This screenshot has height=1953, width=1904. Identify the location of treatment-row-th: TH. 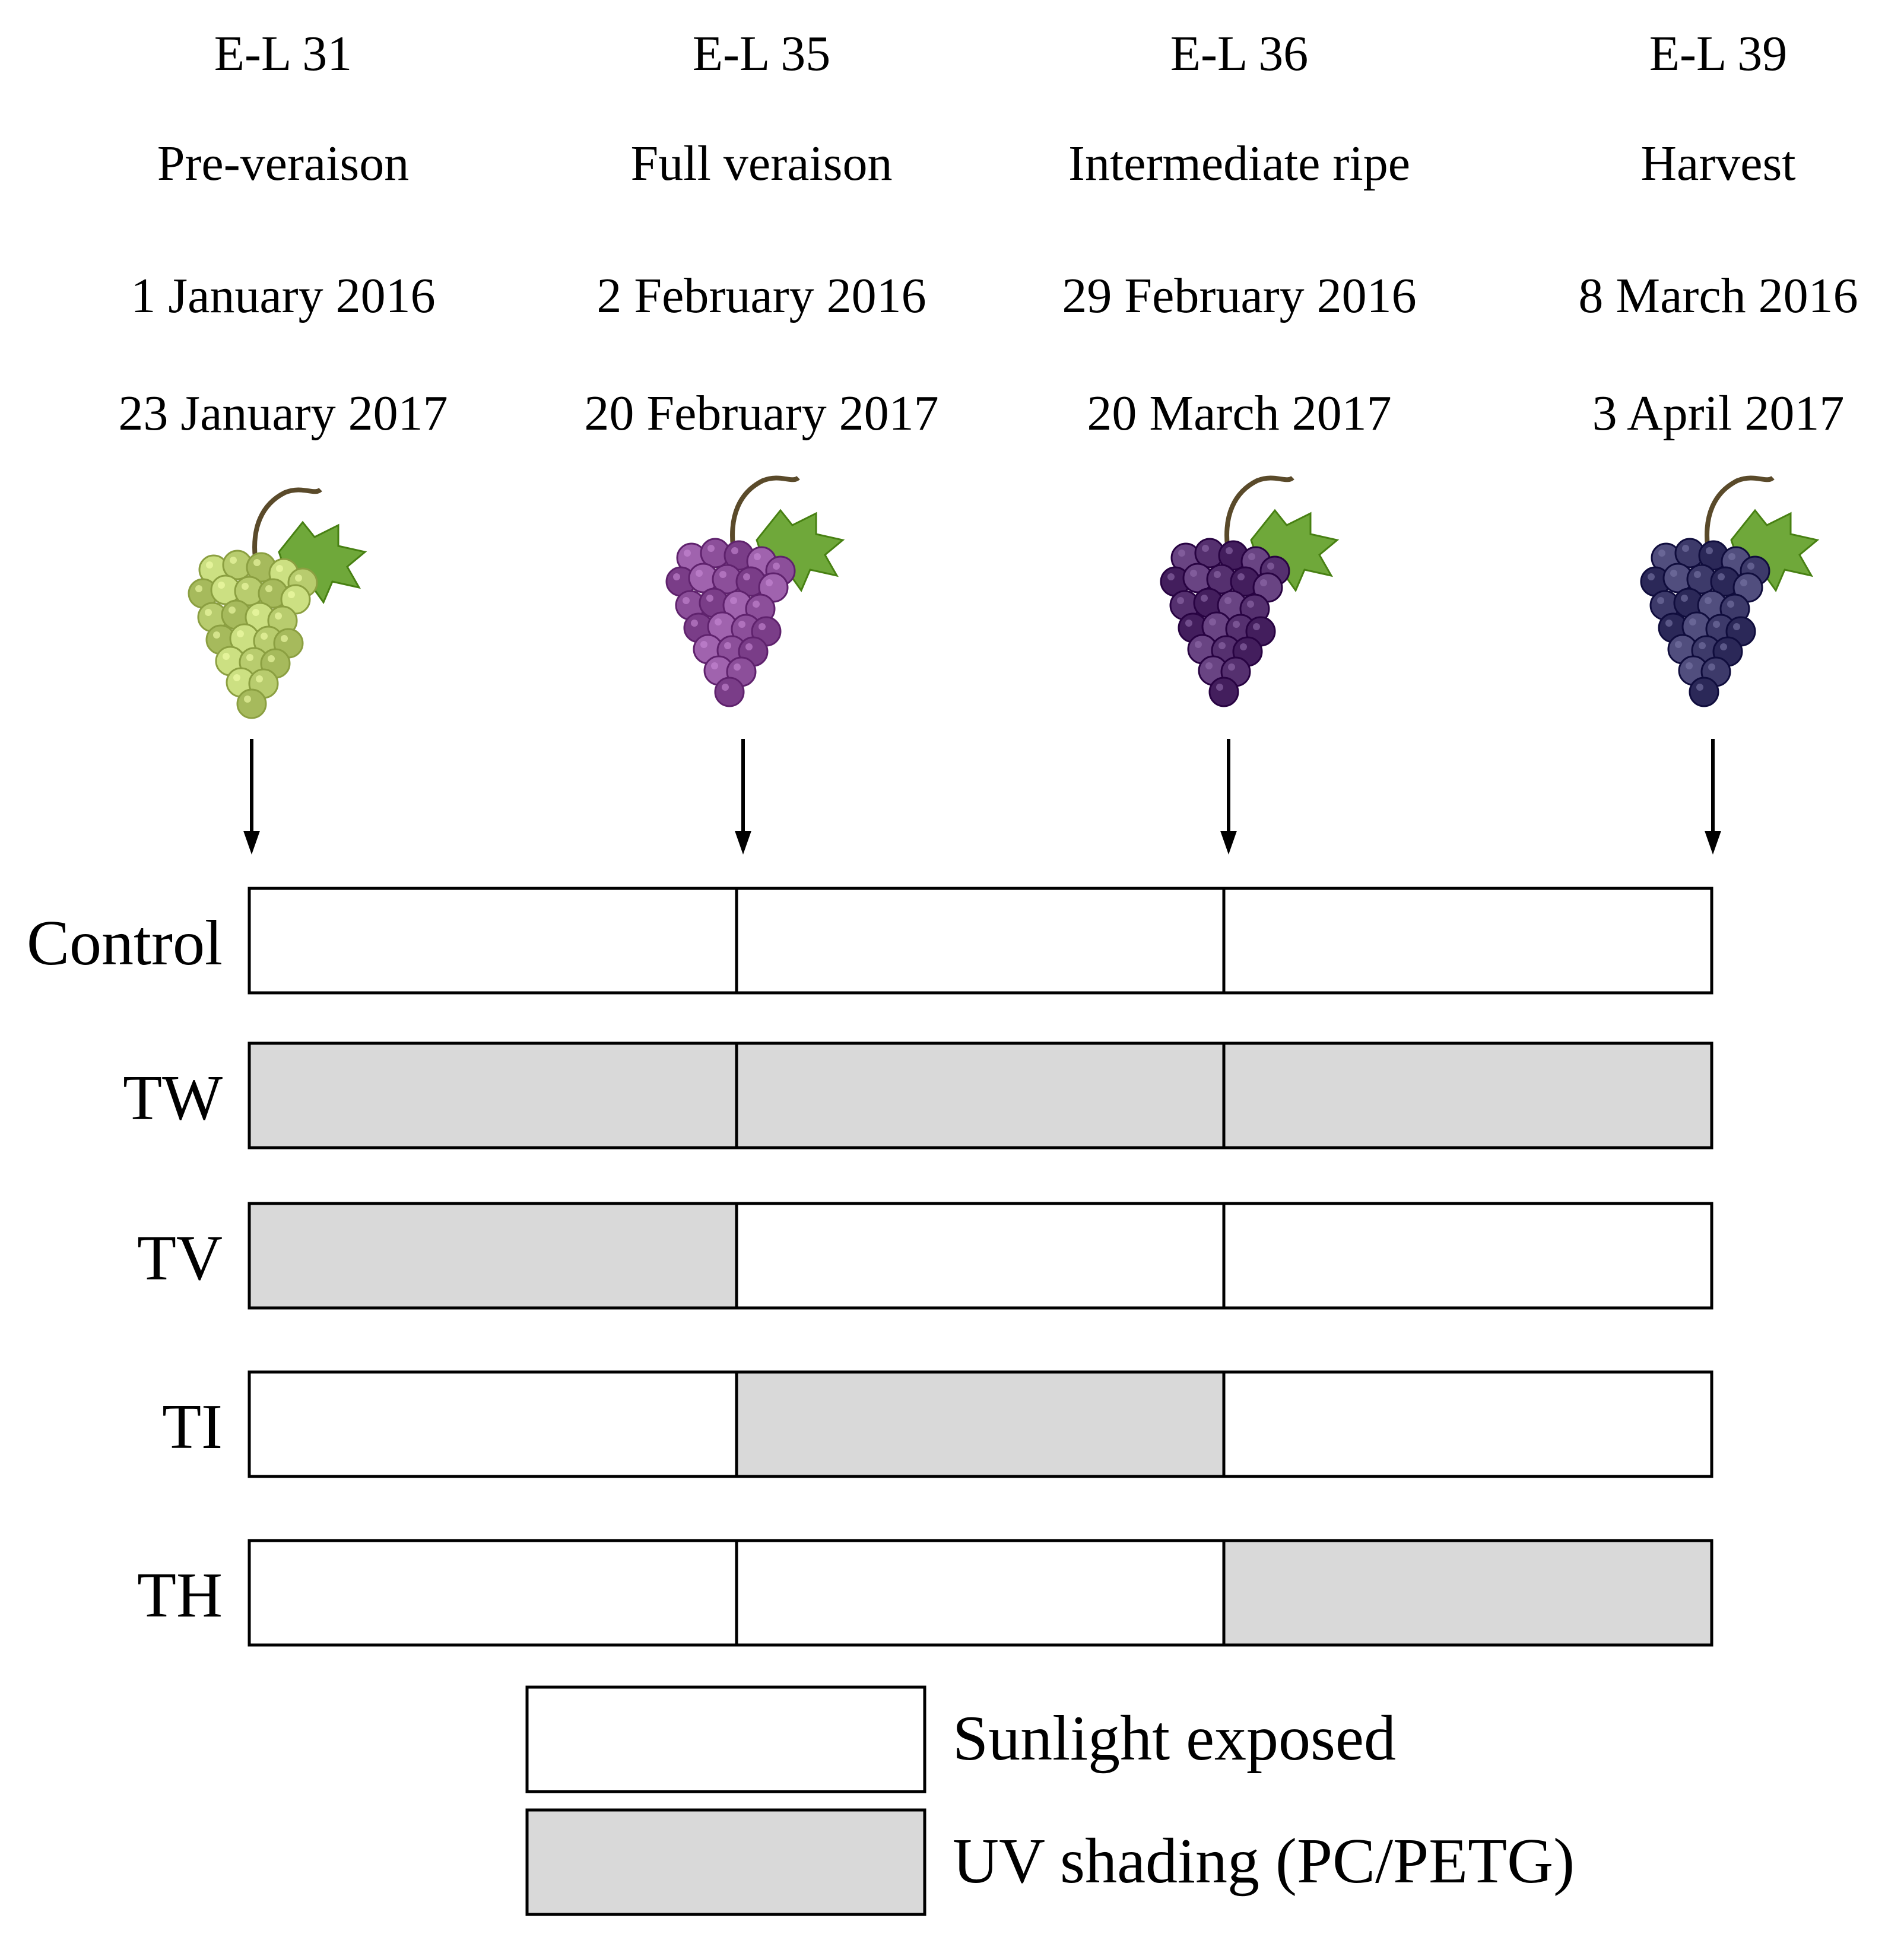
(925, 1593).